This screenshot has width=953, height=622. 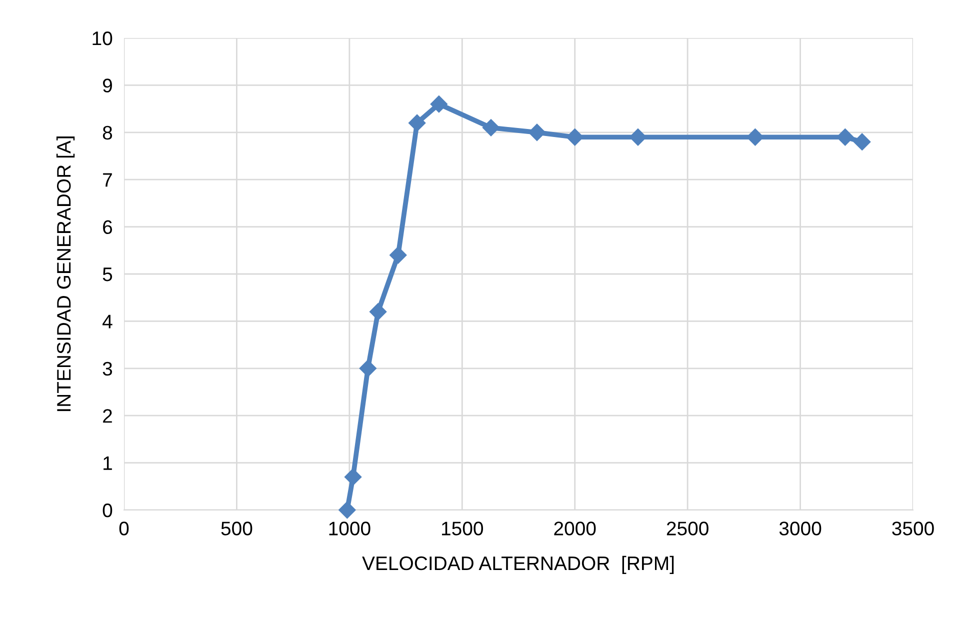 What do you see at coordinates (107, 133) in the screenshot?
I see `y-tick-label: 8` at bounding box center [107, 133].